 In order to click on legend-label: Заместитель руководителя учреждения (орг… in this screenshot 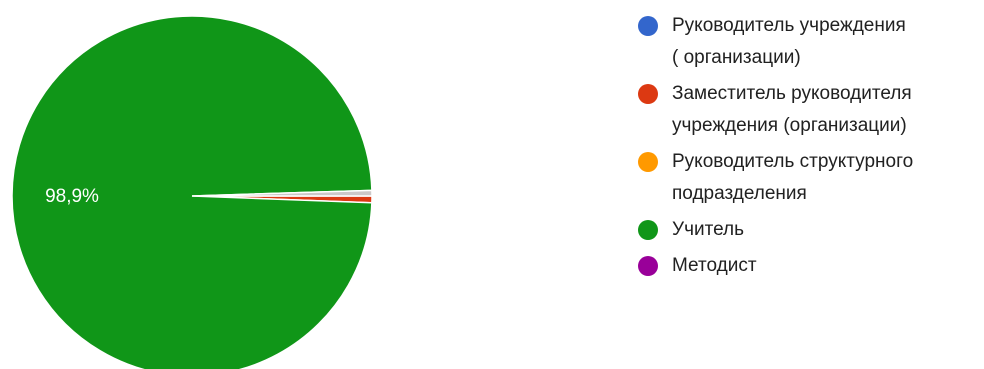, I will do `click(792, 109)`.